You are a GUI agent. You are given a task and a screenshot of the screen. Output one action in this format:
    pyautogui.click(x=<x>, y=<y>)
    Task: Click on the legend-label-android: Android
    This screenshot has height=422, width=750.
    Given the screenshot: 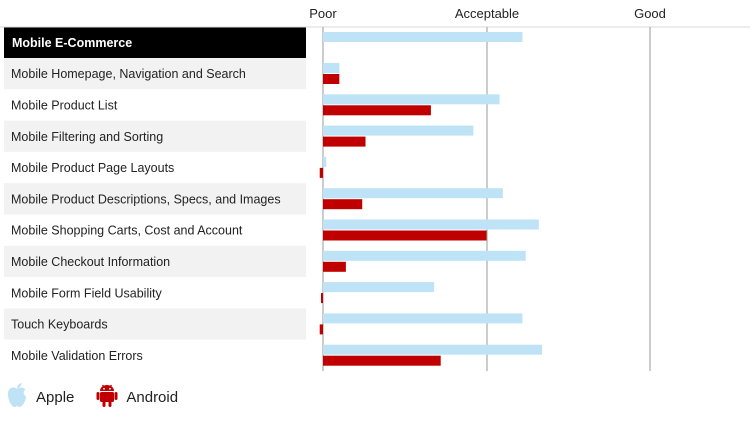 What is the action you would take?
    pyautogui.click(x=152, y=397)
    